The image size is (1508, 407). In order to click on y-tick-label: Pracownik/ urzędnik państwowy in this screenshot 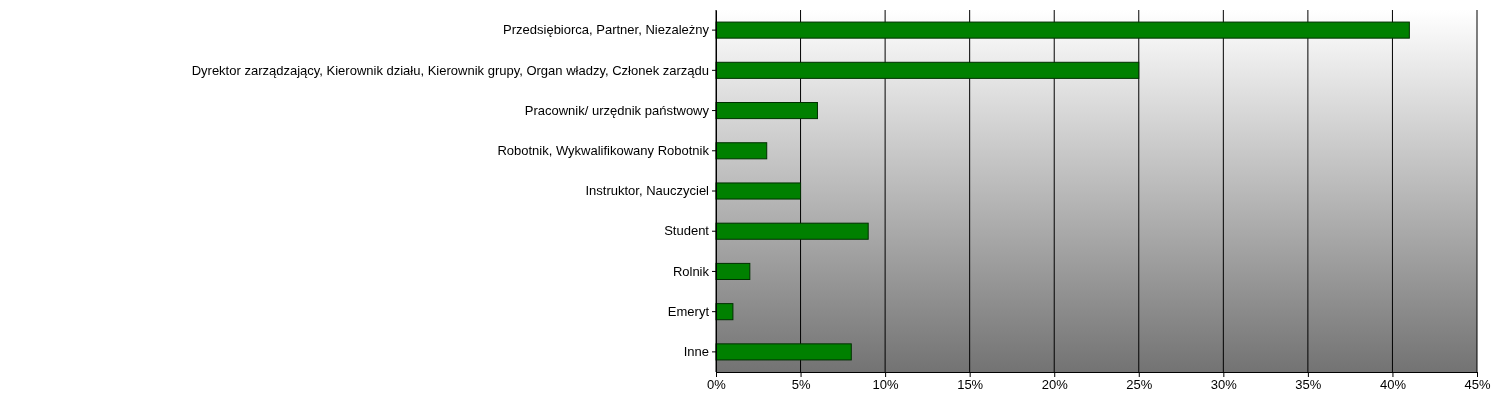, I will do `click(617, 110)`.